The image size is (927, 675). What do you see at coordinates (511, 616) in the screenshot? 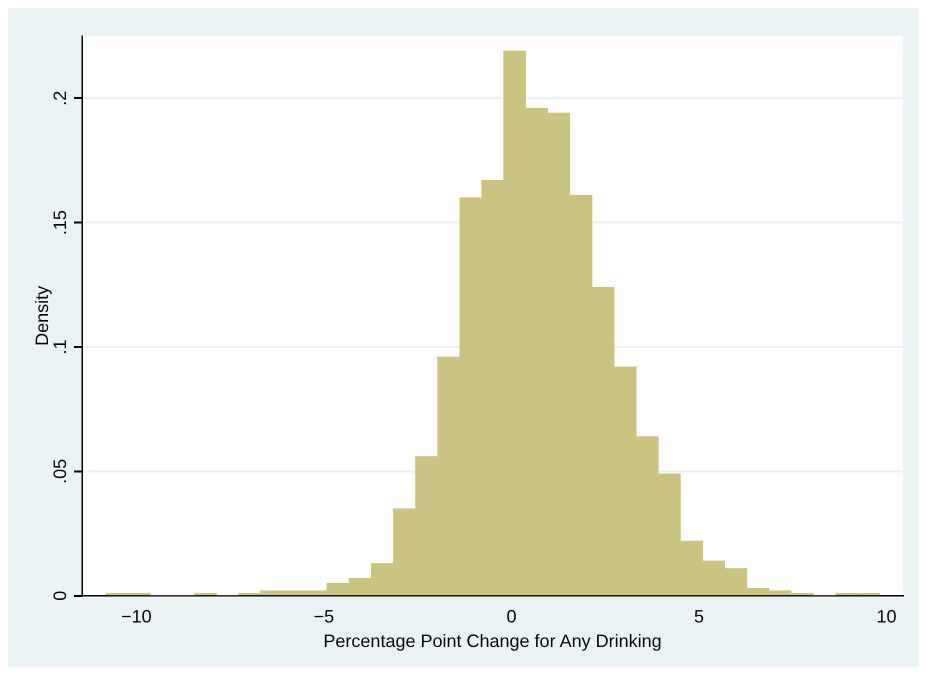
I see `x-tick-label: 0` at bounding box center [511, 616].